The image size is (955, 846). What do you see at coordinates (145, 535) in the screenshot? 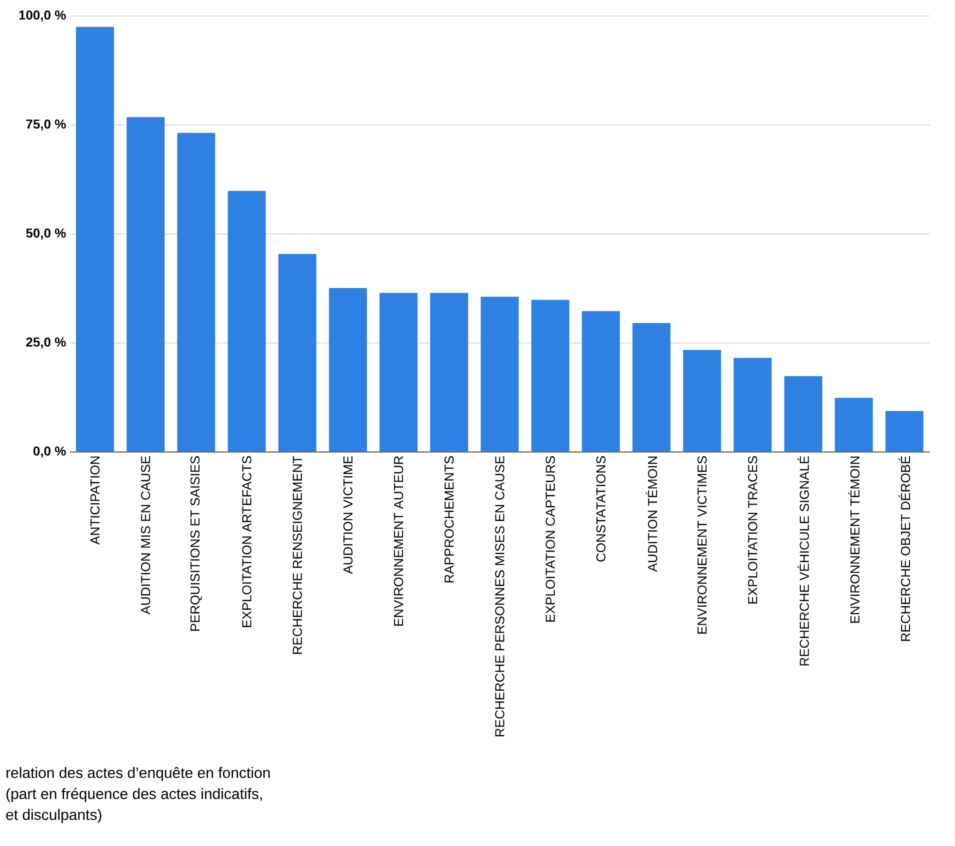
I see `x-tick-label: AUDITION MIS EN CAUSE` at bounding box center [145, 535].